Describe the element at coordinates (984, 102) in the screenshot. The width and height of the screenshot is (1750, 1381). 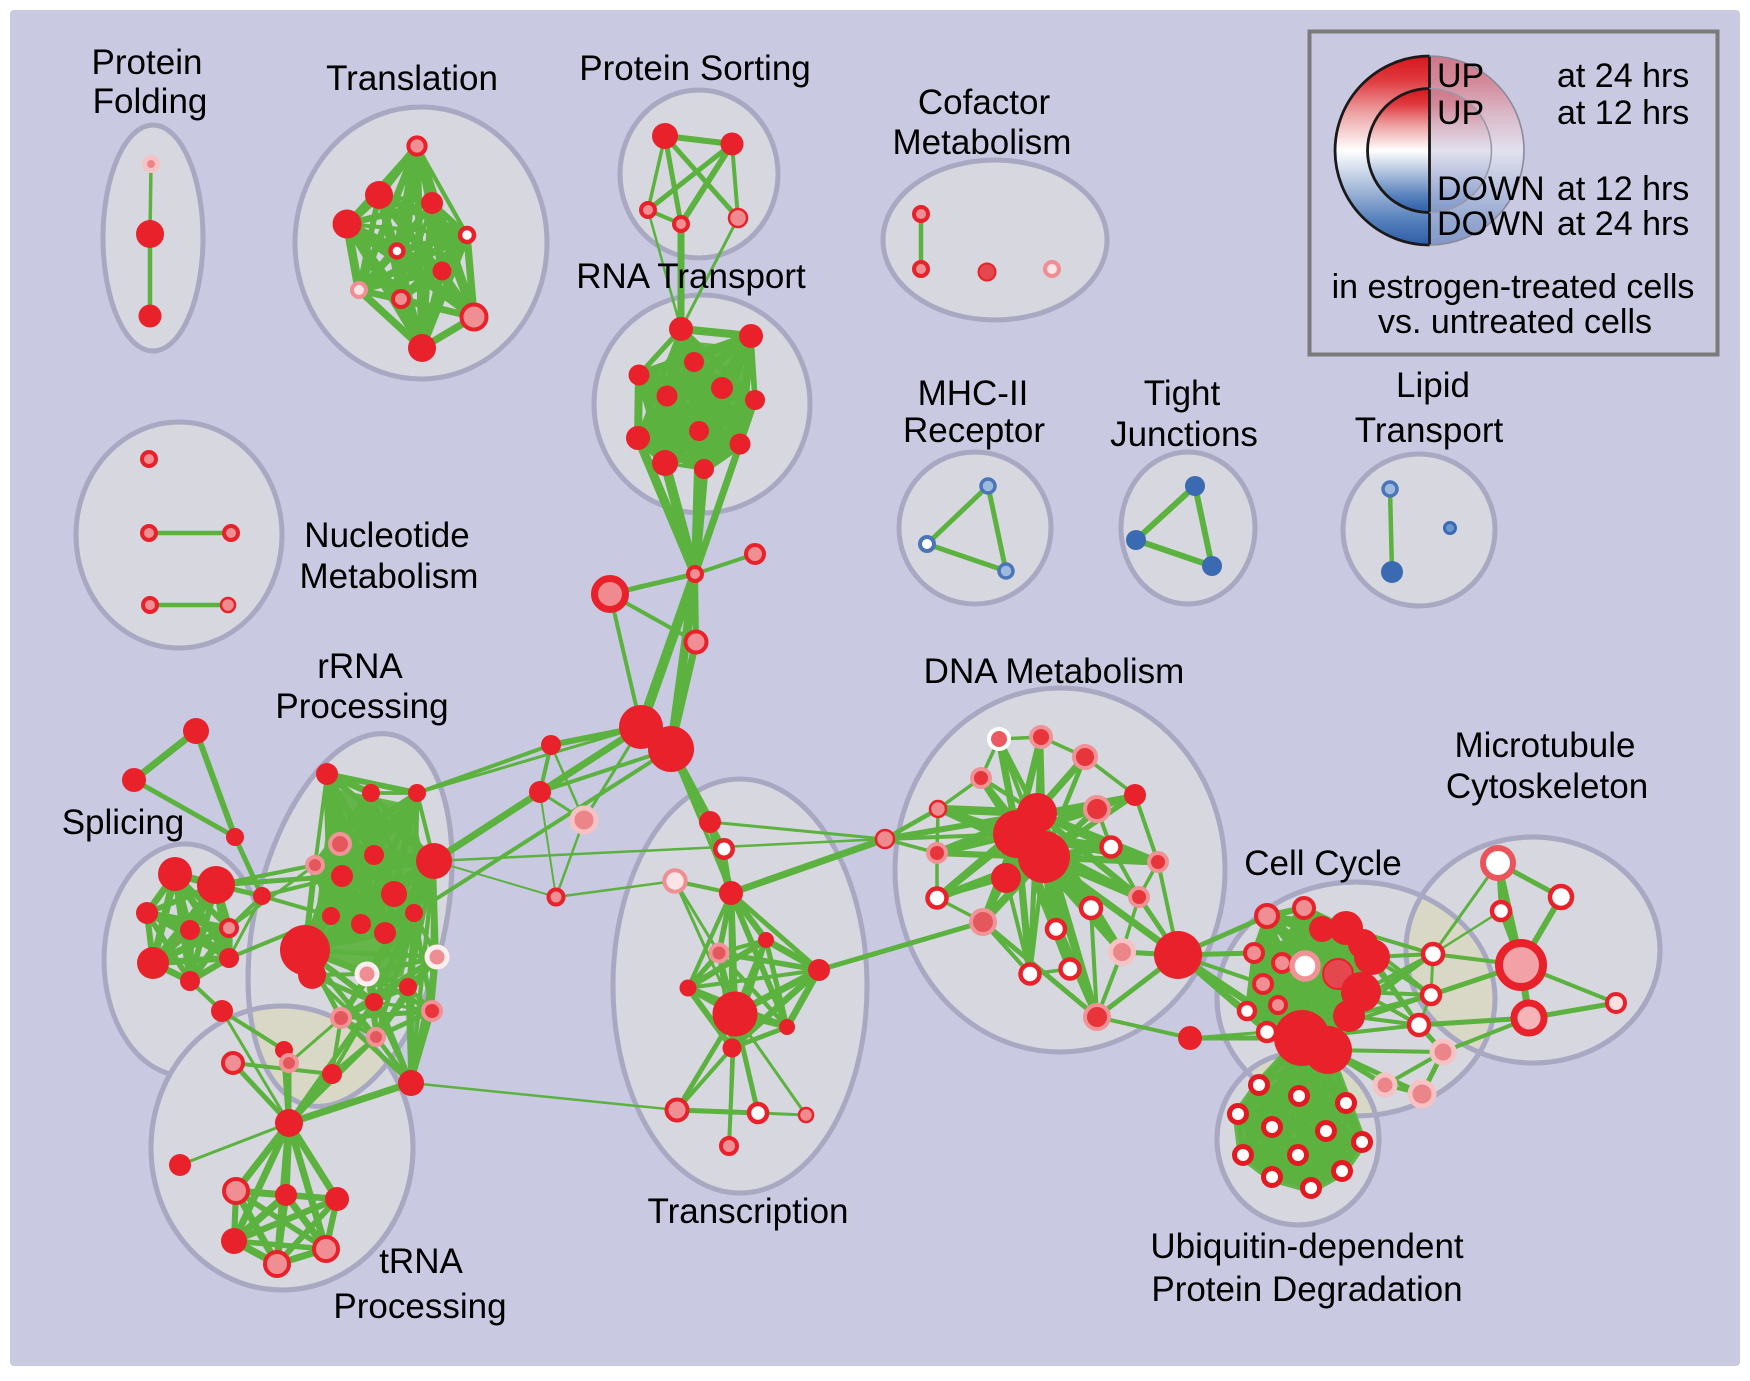
I see `svg-text: Cofactor` at that location.